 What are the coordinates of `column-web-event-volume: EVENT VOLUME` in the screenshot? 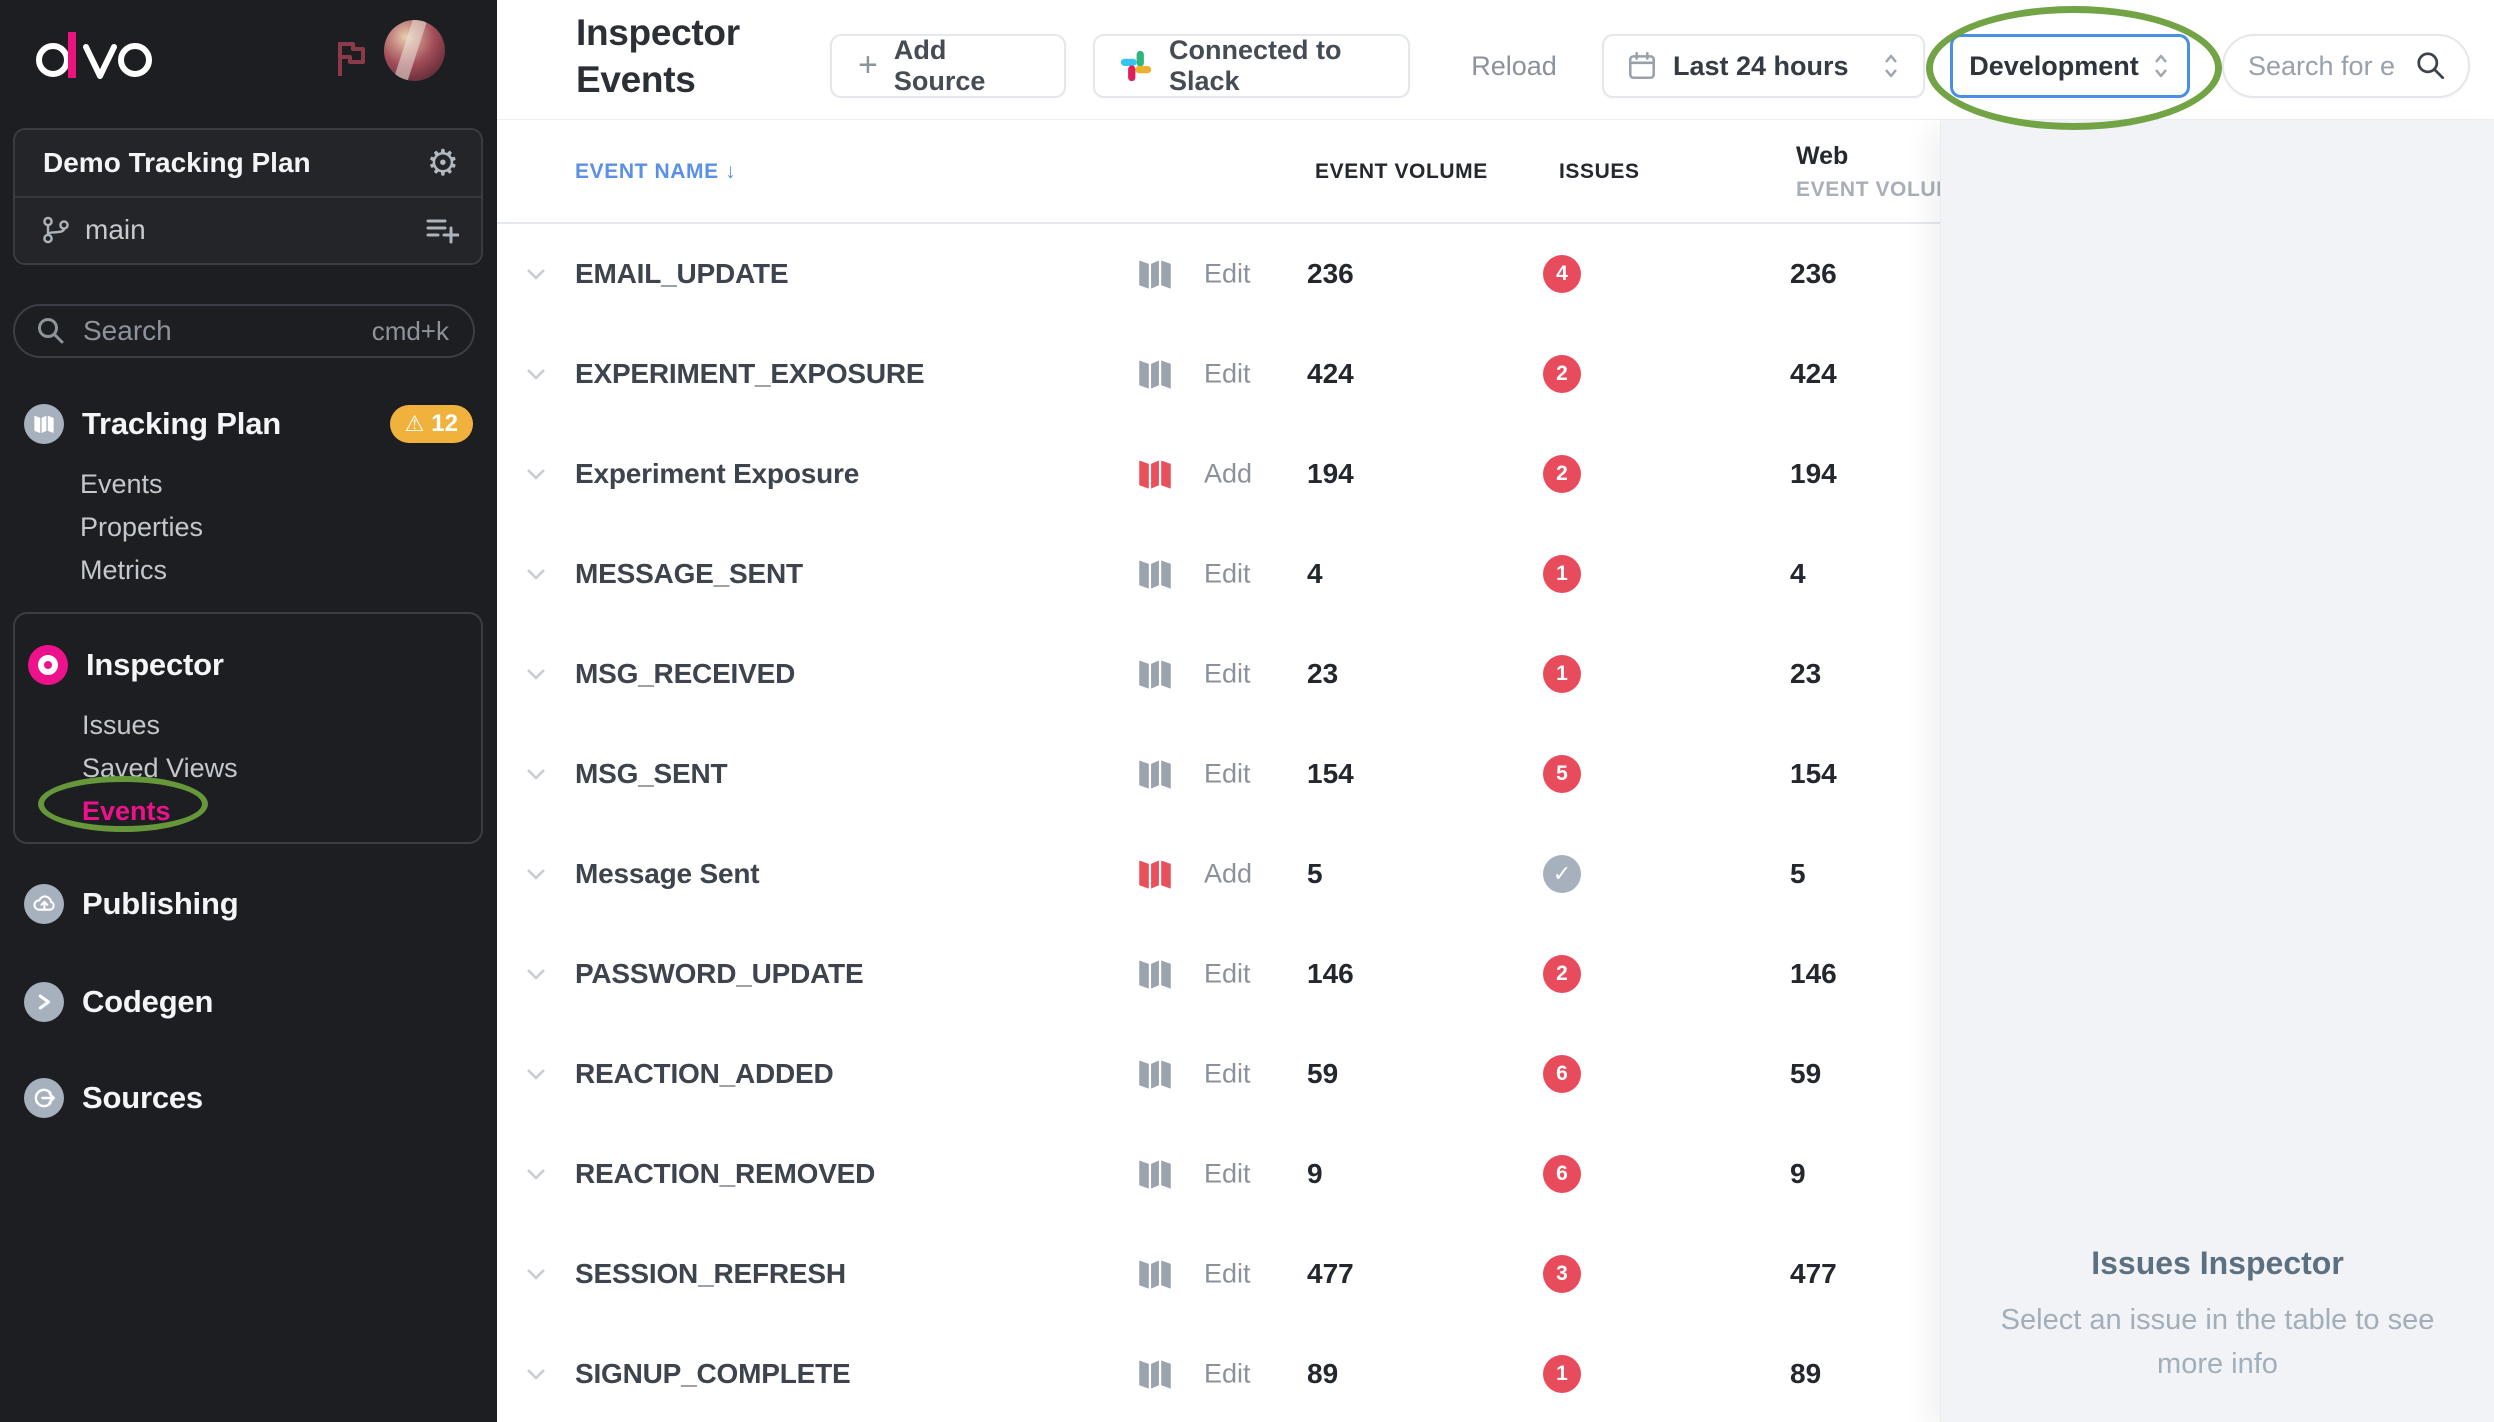 It's located at (1882, 189).